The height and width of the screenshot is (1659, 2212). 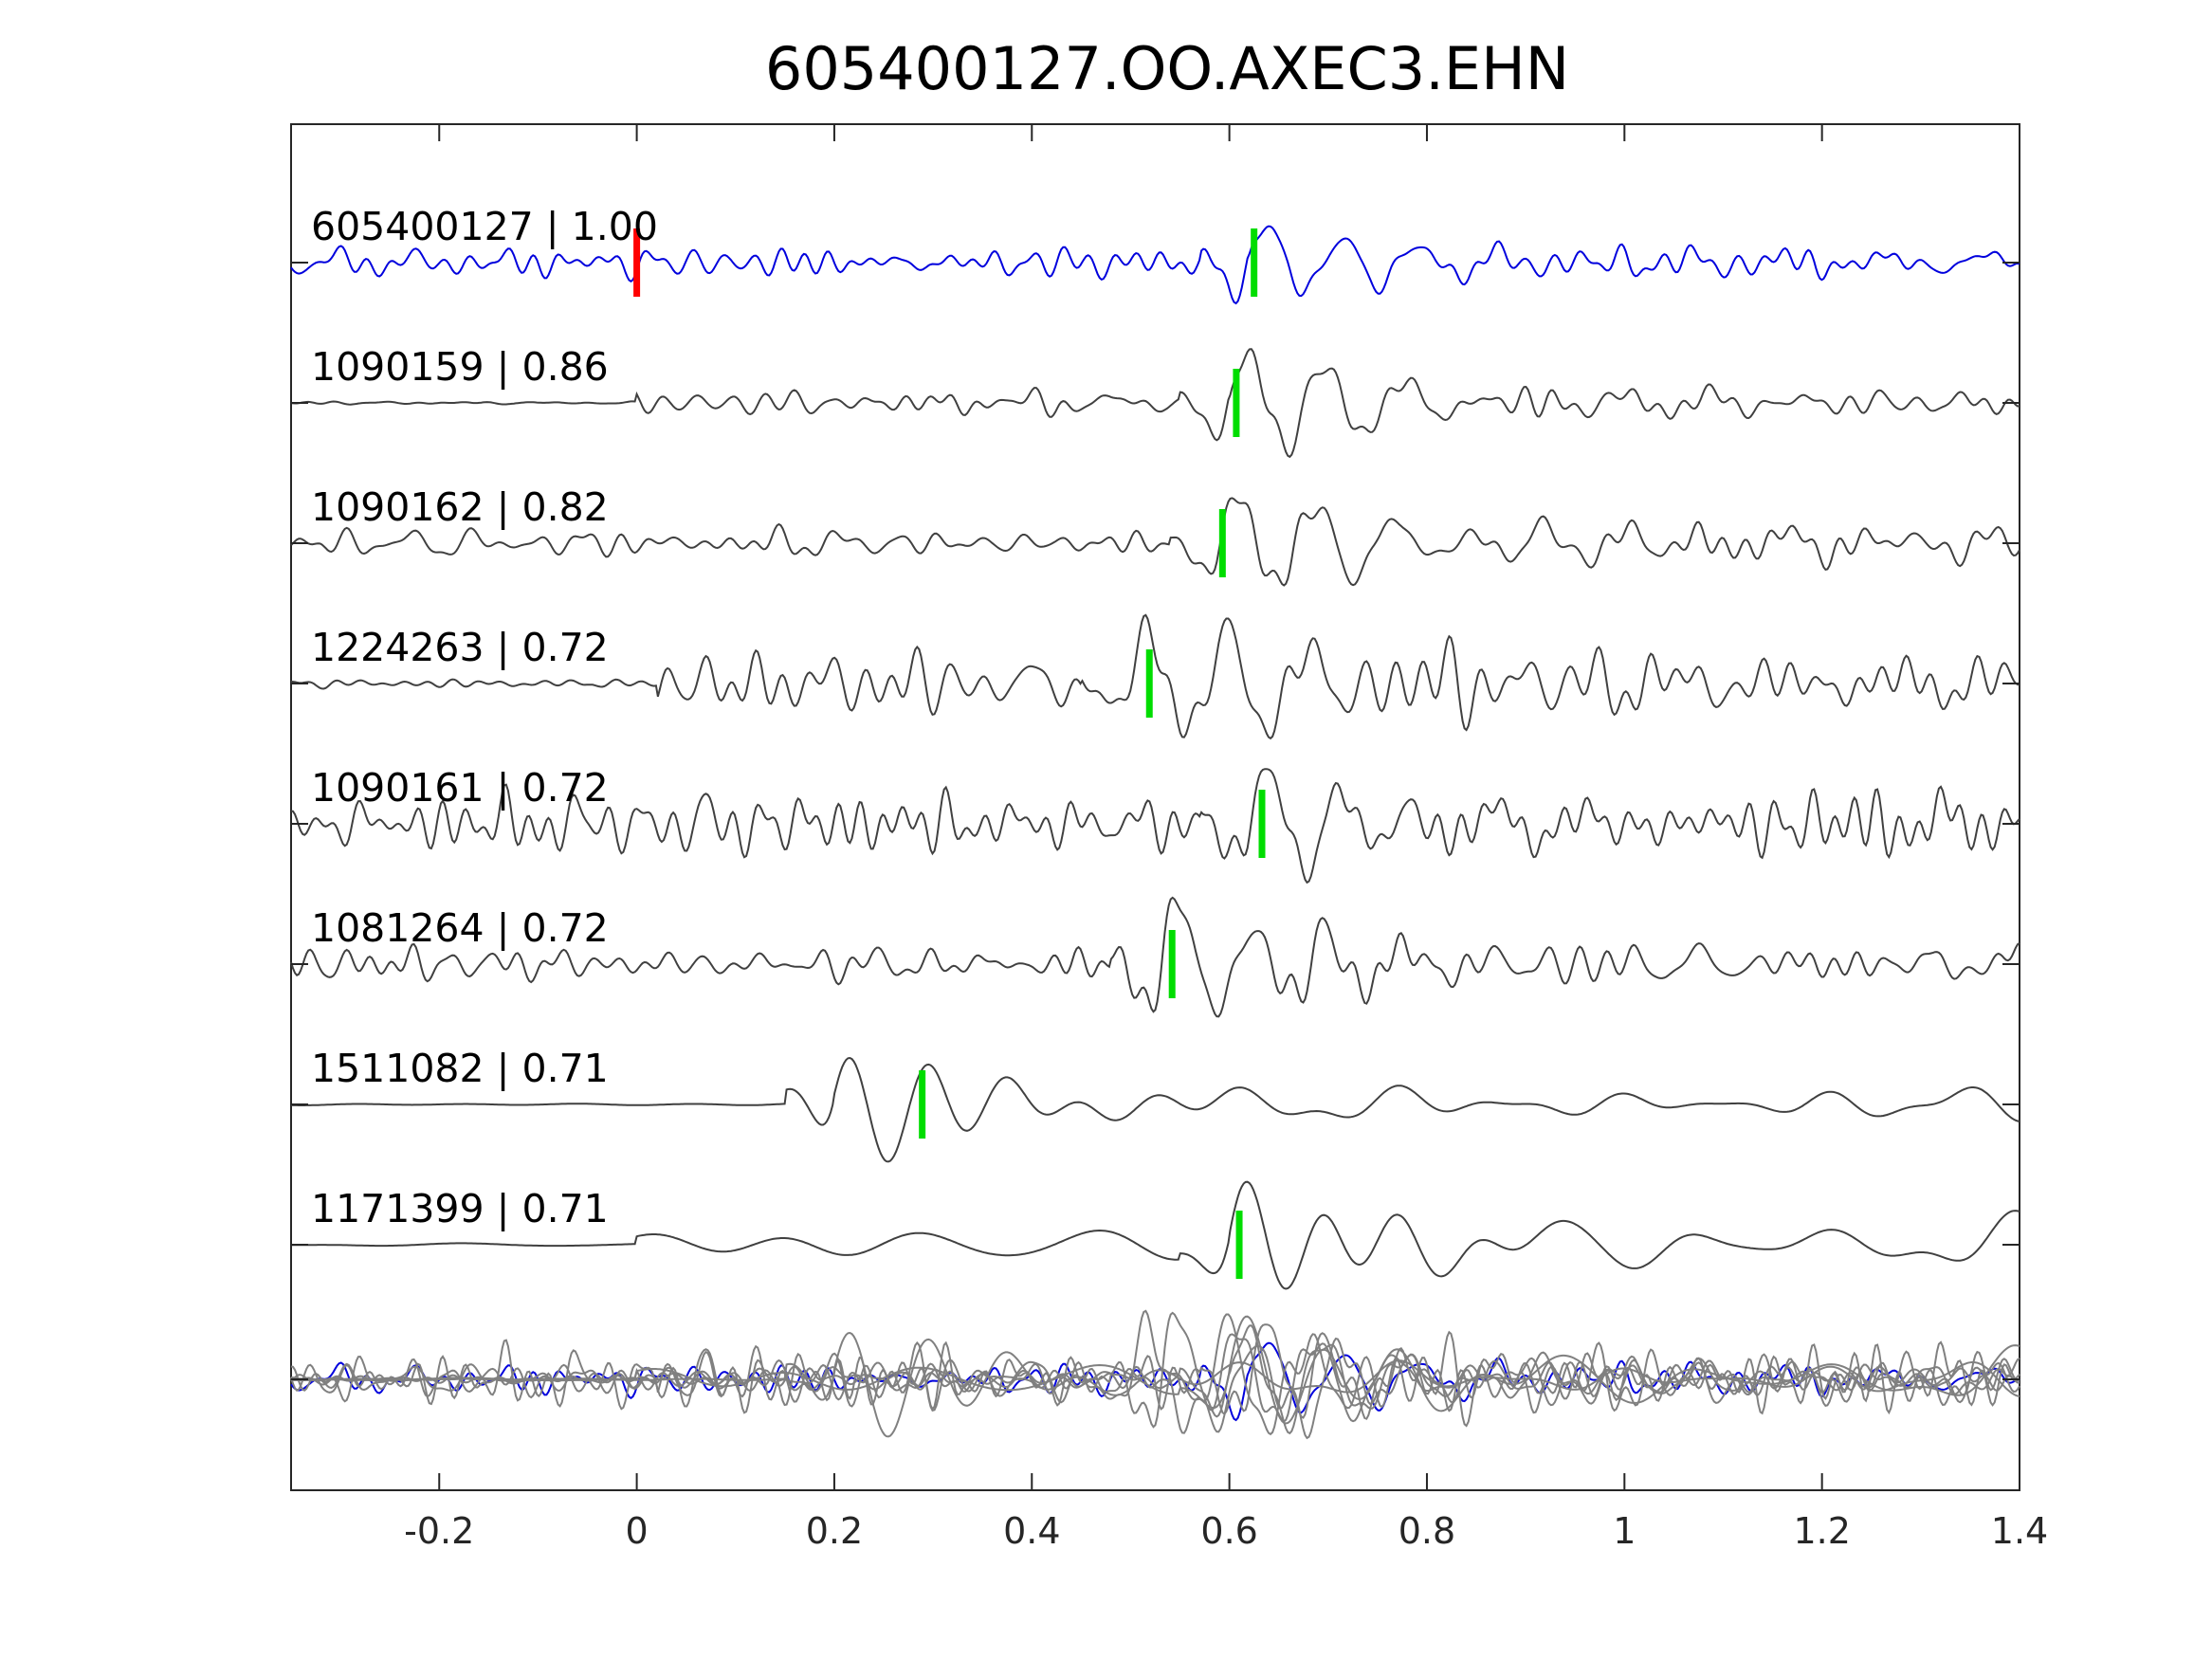 What do you see at coordinates (637, 1531) in the screenshot?
I see `x-tick-label: 0` at bounding box center [637, 1531].